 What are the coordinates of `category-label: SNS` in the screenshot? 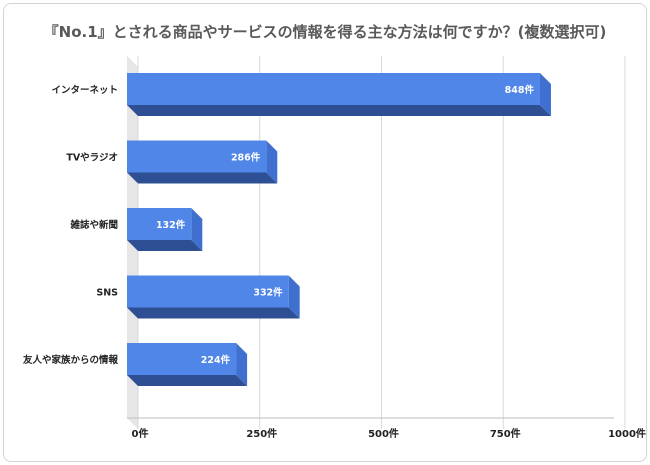 It's located at (107, 293).